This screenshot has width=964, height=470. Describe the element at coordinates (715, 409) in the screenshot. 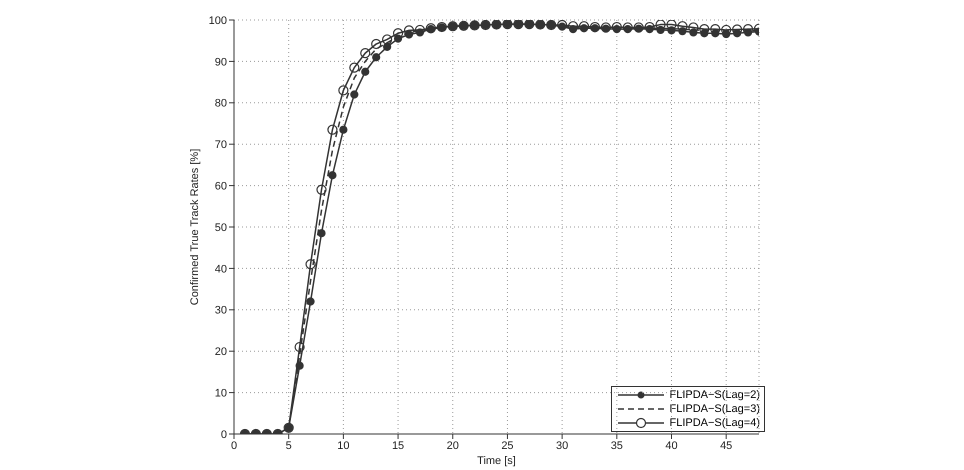

I see `legend-label: FLIPDA−S(Lag=3)` at that location.